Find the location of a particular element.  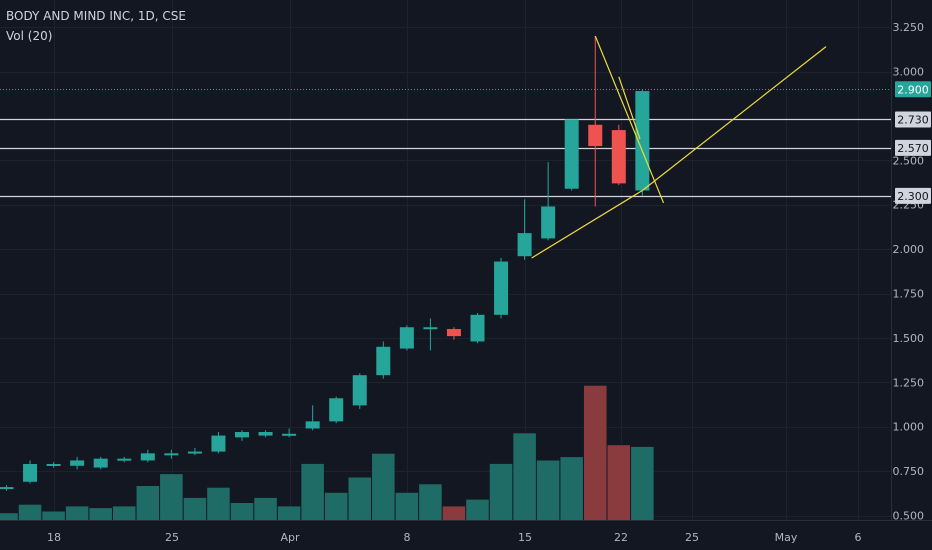

price-tick-label: 2.500 is located at coordinates (909, 160).